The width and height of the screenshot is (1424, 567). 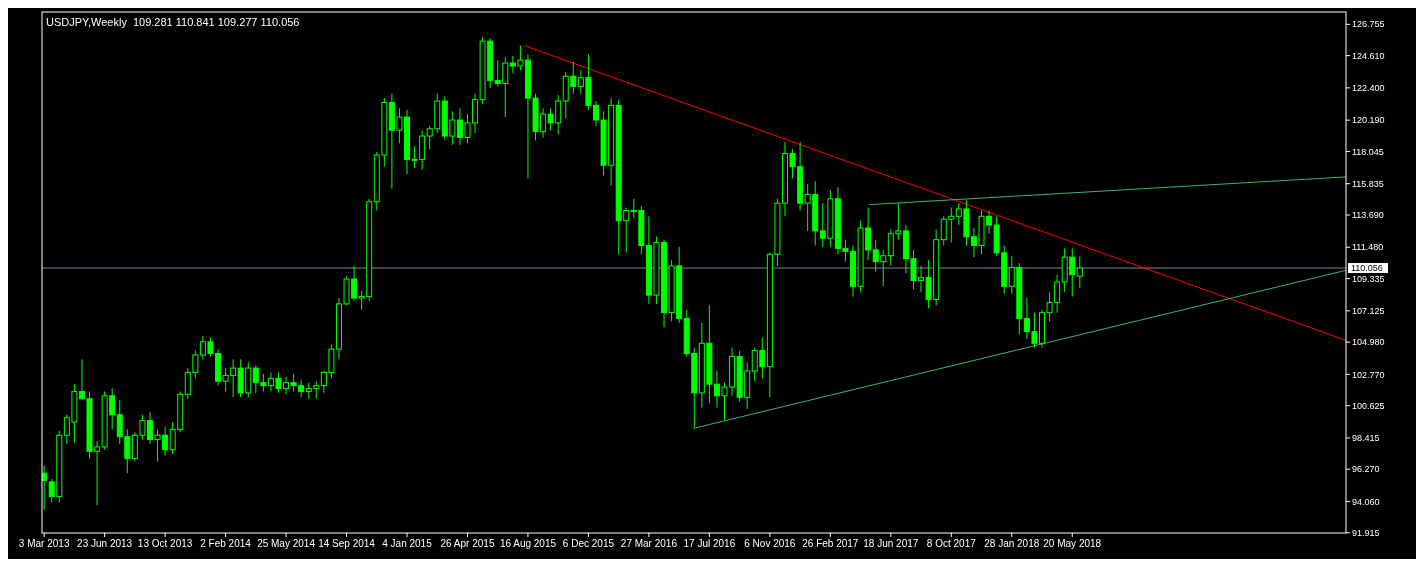 What do you see at coordinates (891, 543) in the screenshot?
I see `x-tick-label: 18 Jun 2017` at bounding box center [891, 543].